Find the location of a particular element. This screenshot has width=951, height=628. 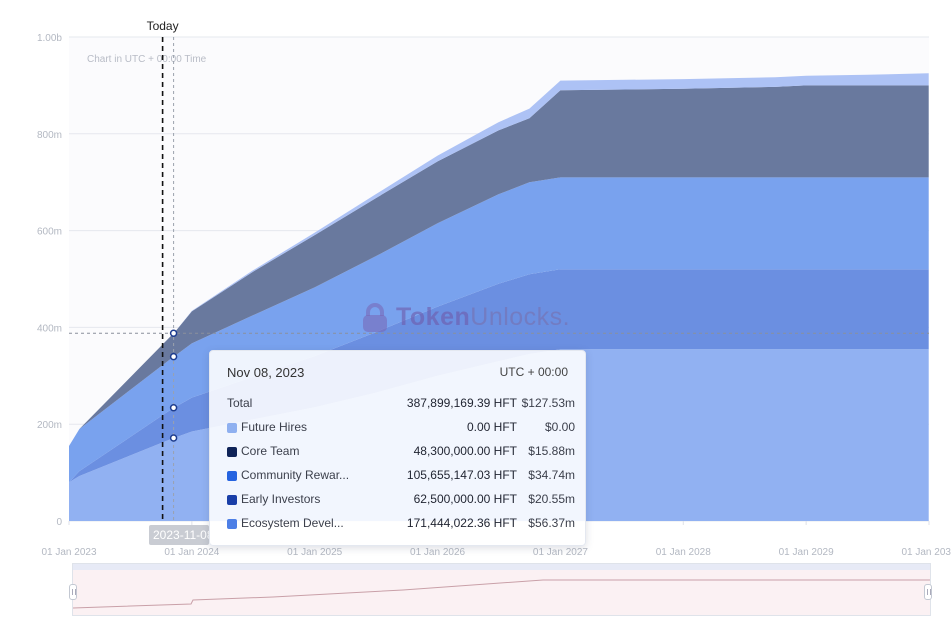

y-tick-label: 600m is located at coordinates (49, 232).